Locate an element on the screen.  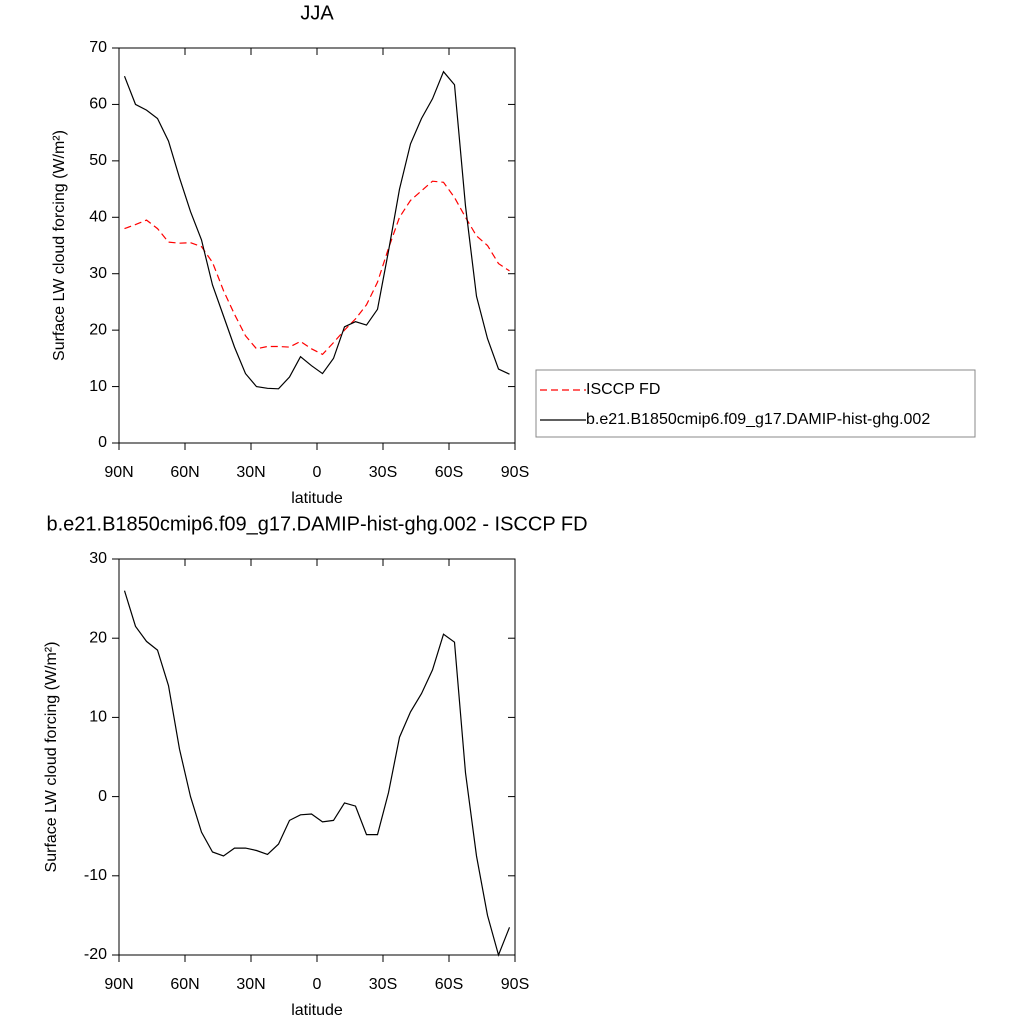
y-tick-label: 50 is located at coordinates (98, 160).